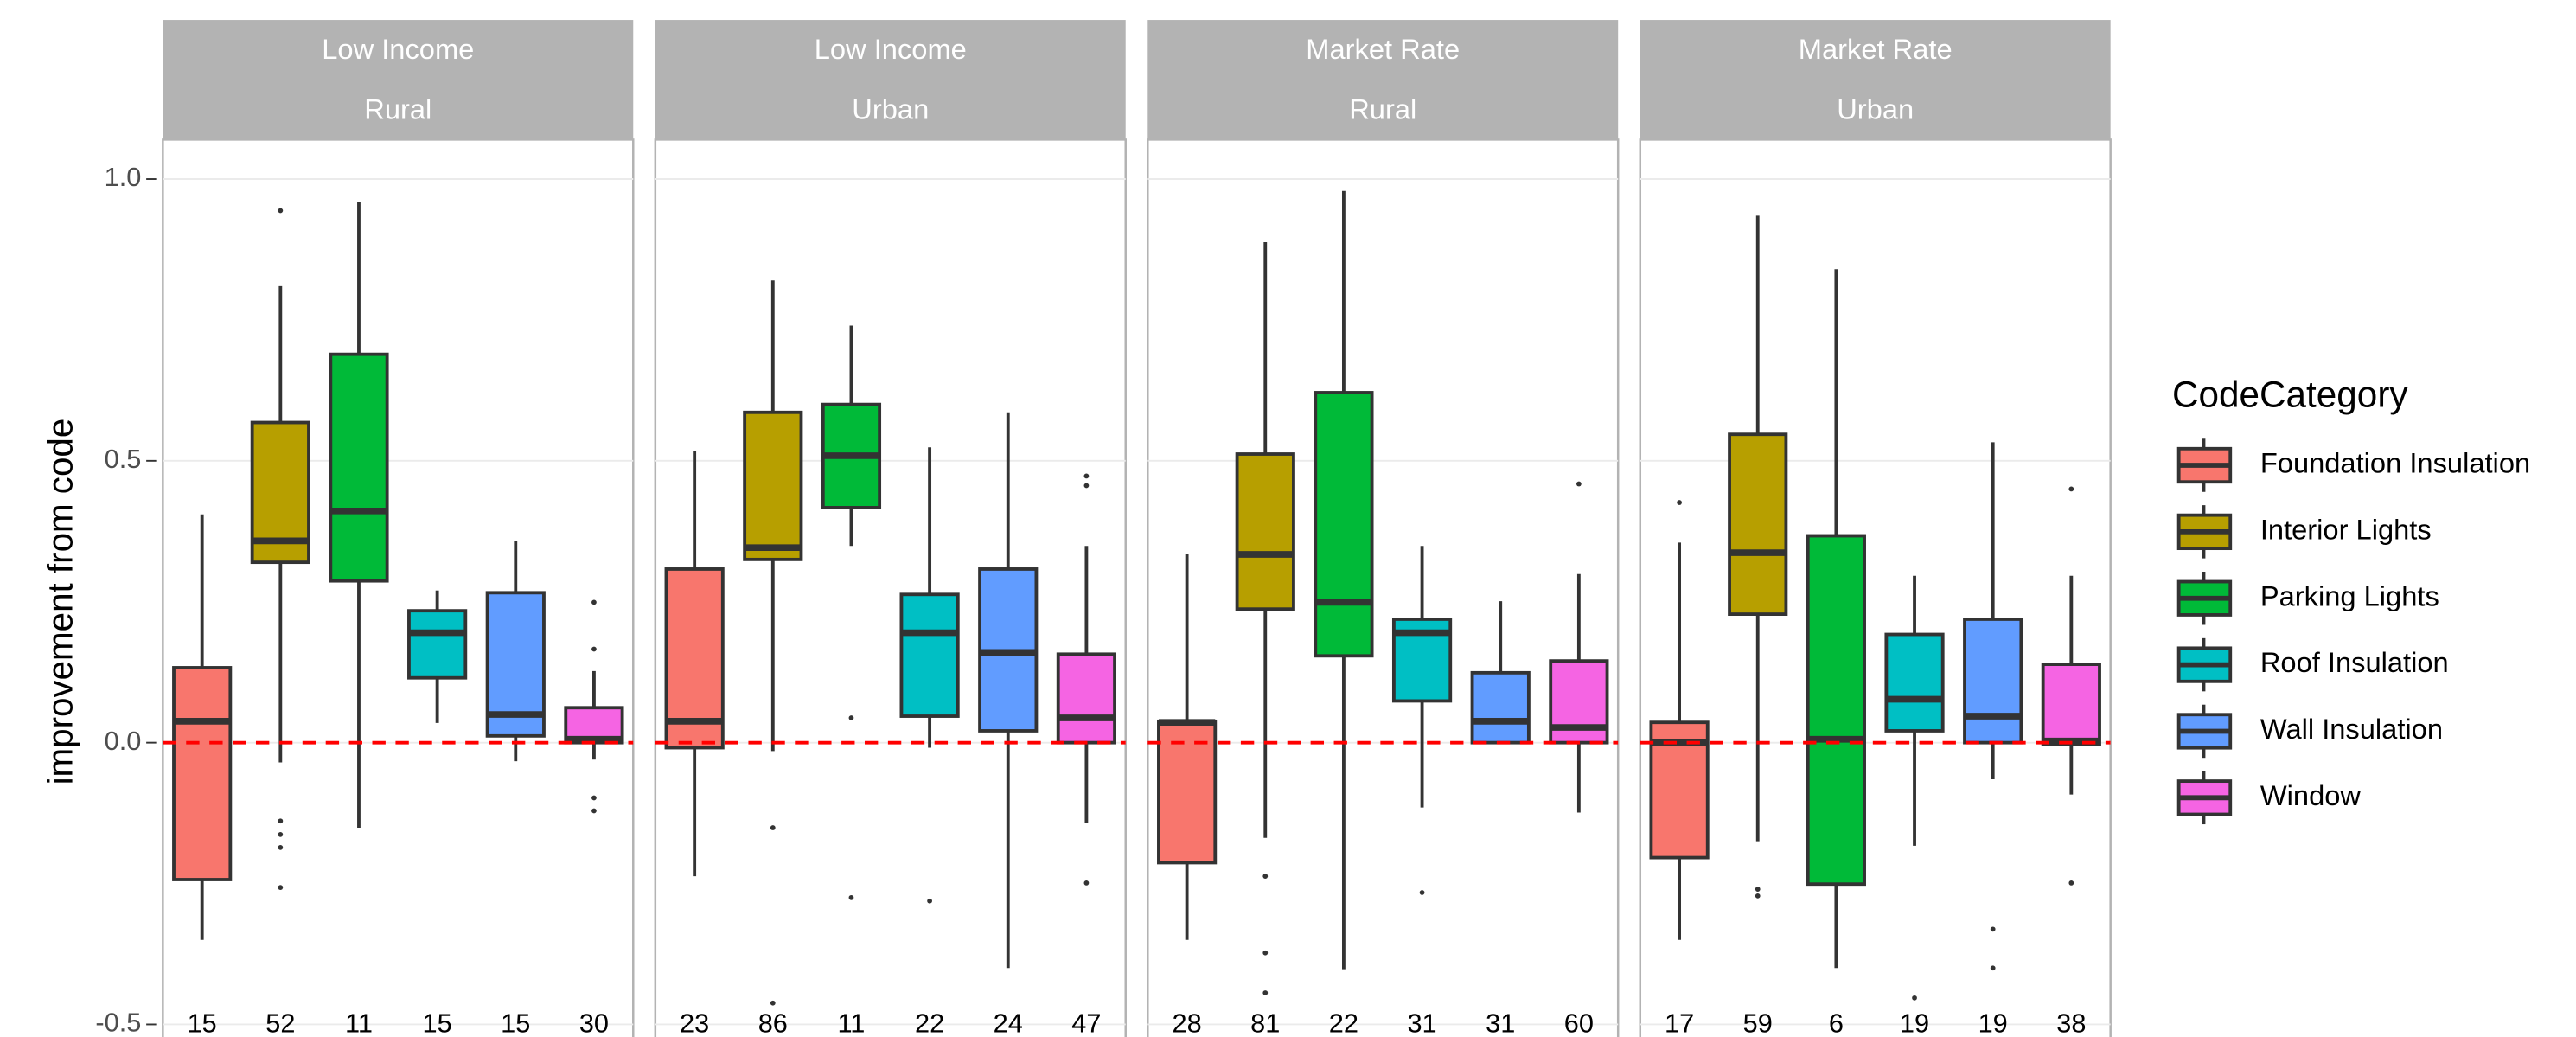 This screenshot has width=2576, height=1037. Describe the element at coordinates (2071, 1022) in the screenshot. I see `count-label: 38` at that location.